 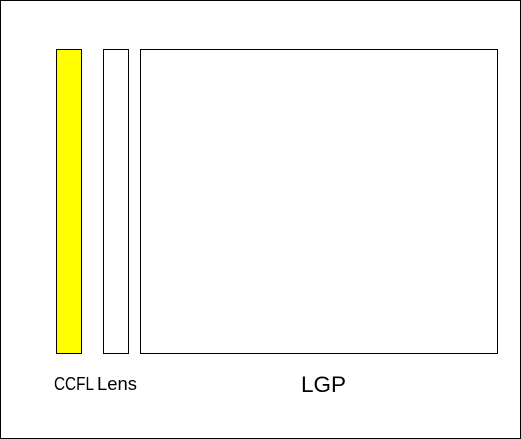 What do you see at coordinates (116, 201) in the screenshot?
I see `lens` at bounding box center [116, 201].